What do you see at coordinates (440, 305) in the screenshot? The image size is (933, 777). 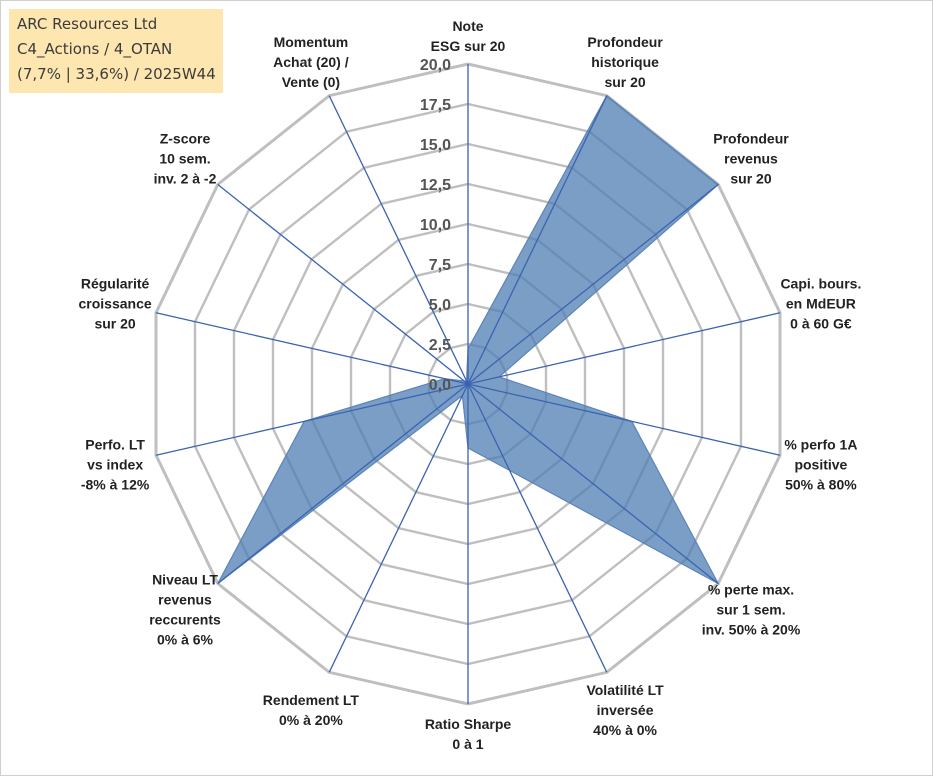 I see `tick-label: 5,0` at bounding box center [440, 305].